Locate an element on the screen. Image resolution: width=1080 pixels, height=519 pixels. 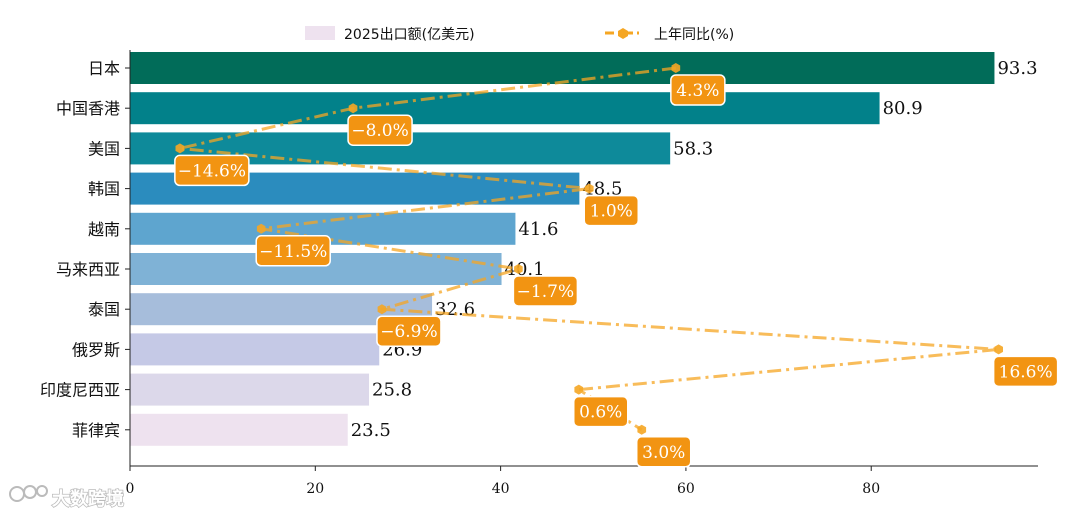
yoy-value-label: −8.0% is located at coordinates (379, 131).